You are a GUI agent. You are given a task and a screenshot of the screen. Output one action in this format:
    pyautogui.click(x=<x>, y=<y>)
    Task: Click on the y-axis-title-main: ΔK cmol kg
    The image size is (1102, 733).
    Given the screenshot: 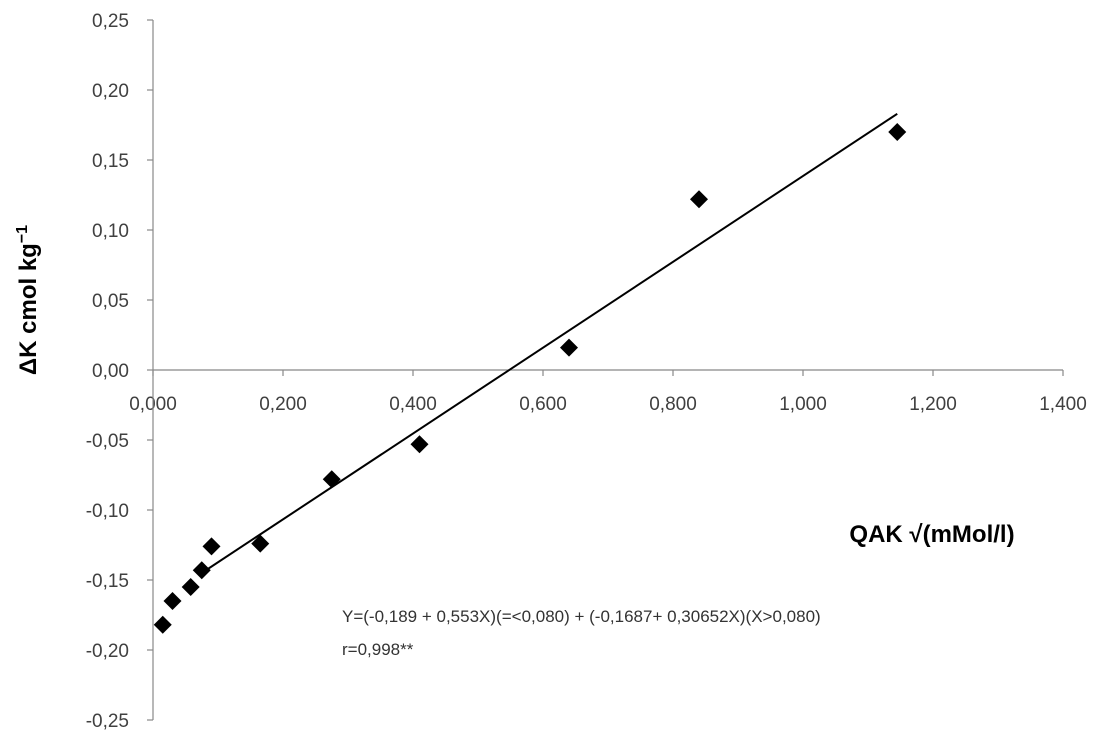 What is the action you would take?
    pyautogui.click(x=28, y=309)
    